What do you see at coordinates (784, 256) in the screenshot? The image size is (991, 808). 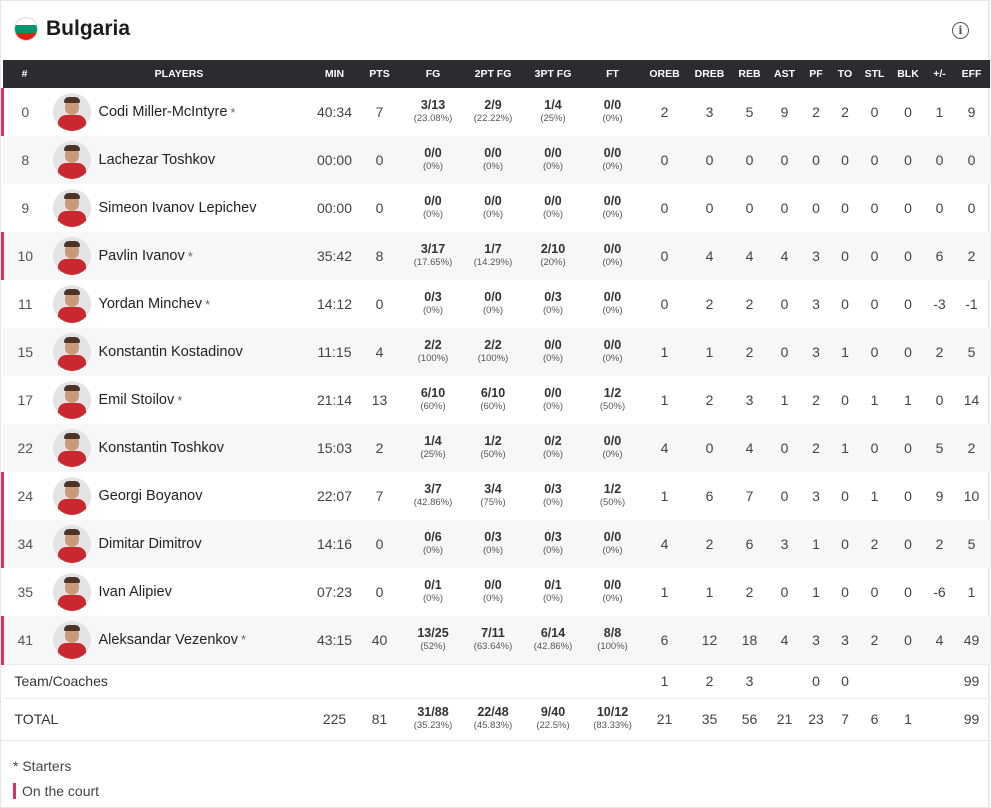 I see `ast: 4` at bounding box center [784, 256].